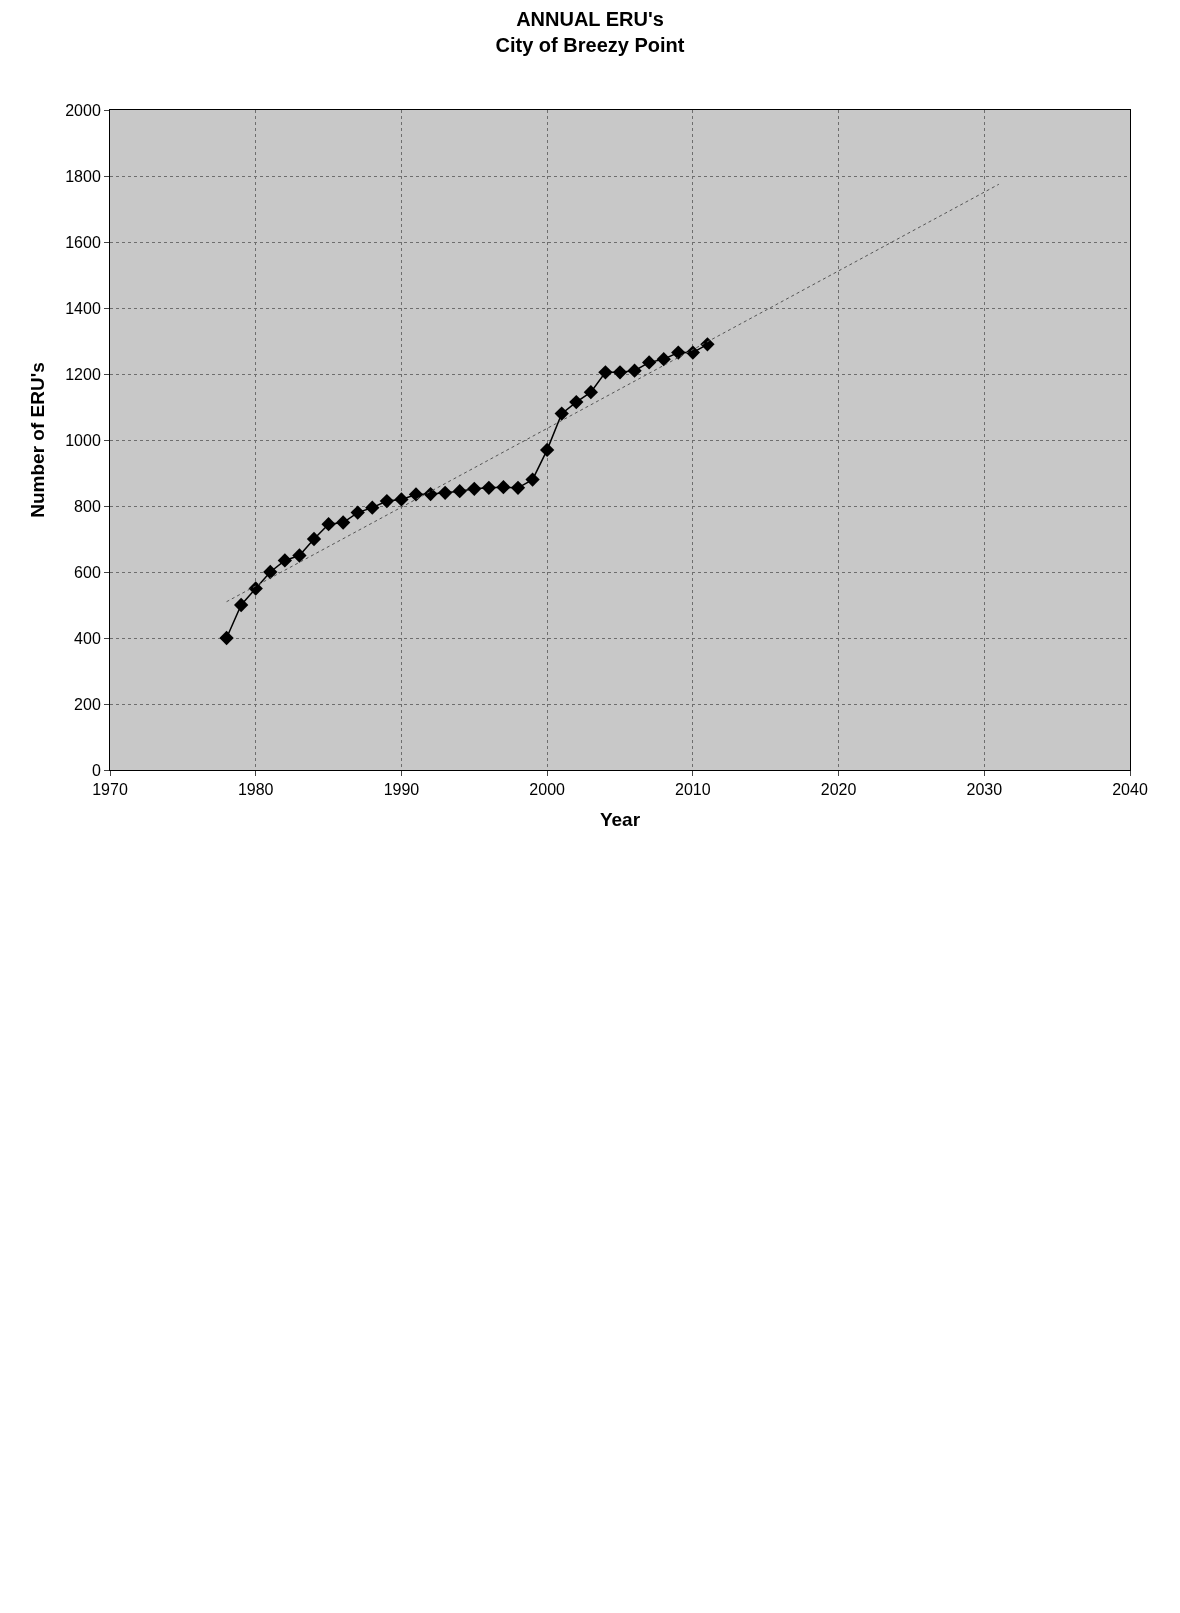 The image size is (1180, 1613). What do you see at coordinates (83, 308) in the screenshot?
I see `y-tick-label: 1400` at bounding box center [83, 308].